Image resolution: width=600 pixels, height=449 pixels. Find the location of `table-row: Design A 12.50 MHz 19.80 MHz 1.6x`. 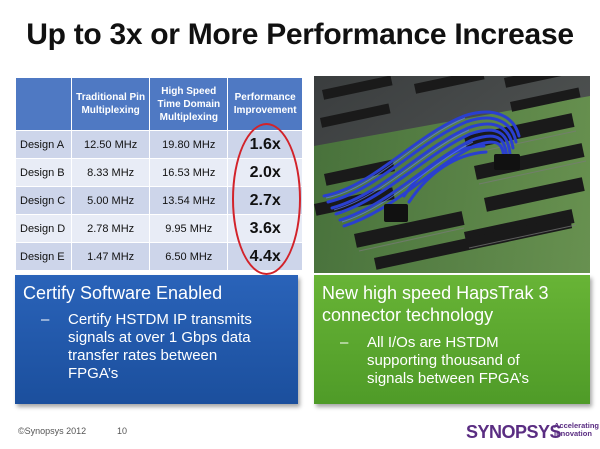

table-row: Design A 12.50 MHz 19.80 MHz 1.6x is located at coordinates (158, 144).